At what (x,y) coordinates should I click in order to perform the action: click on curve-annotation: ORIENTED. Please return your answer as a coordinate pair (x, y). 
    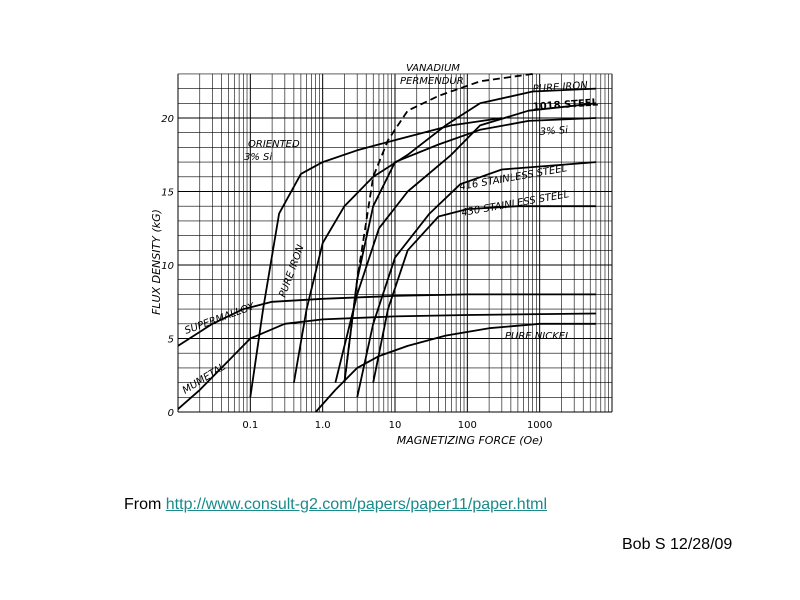
    Looking at the image, I should click on (274, 144).